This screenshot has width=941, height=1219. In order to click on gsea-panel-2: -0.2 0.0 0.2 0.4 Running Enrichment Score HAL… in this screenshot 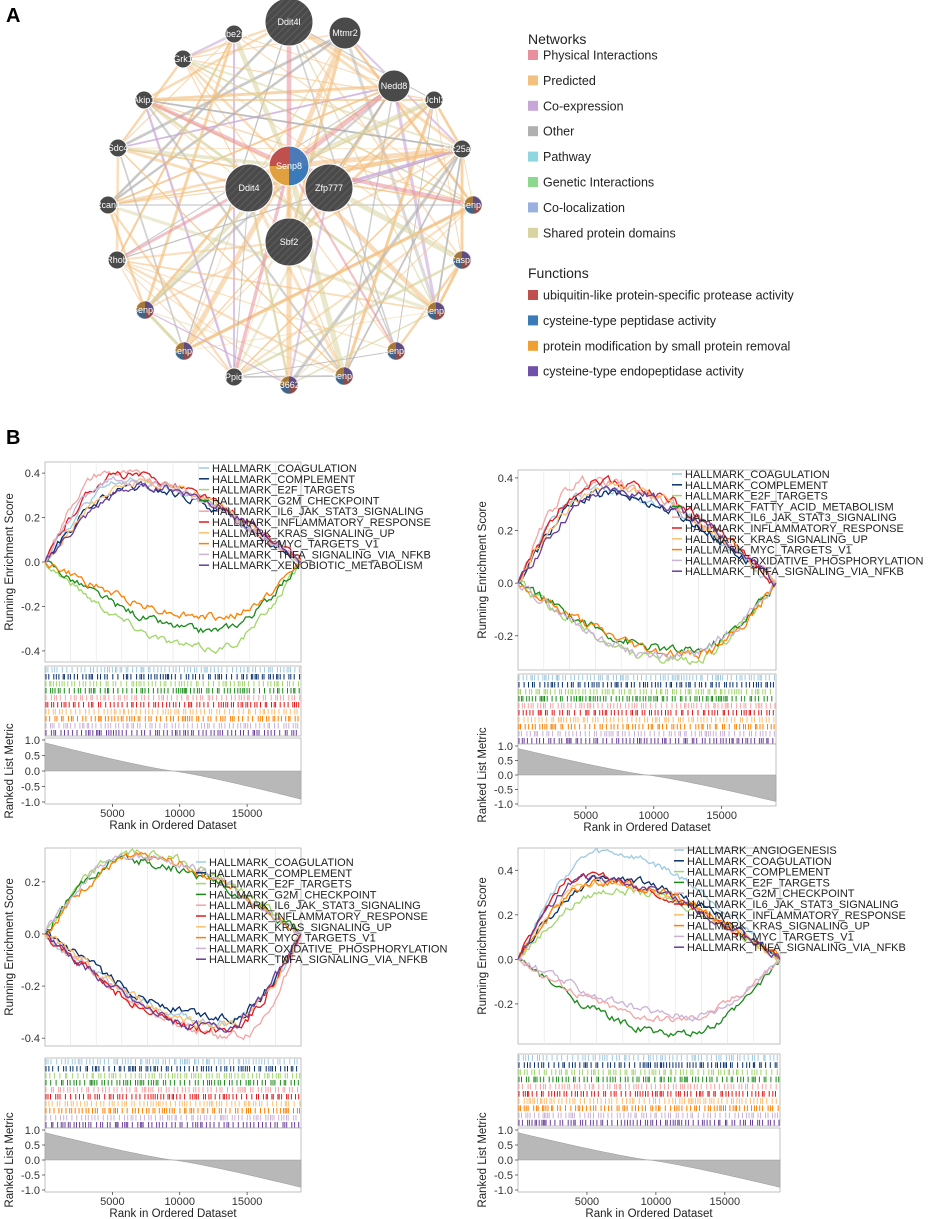, I will do `click(700, 651)`.